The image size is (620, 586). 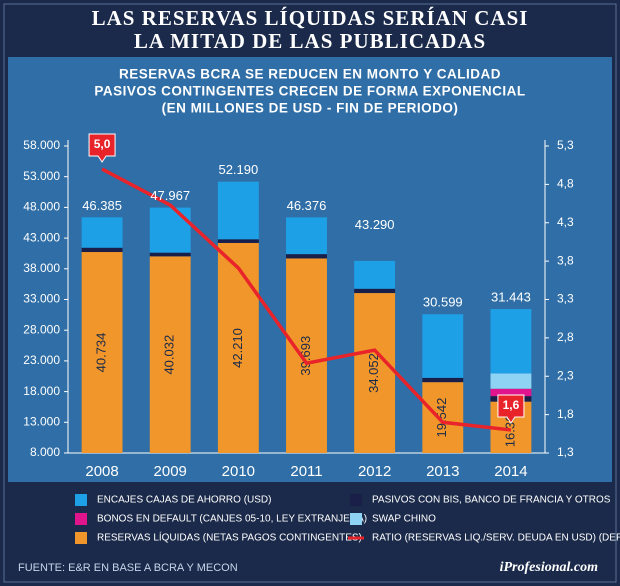 What do you see at coordinates (565, 145) in the screenshot?
I see `y2-tick-label: 5,3` at bounding box center [565, 145].